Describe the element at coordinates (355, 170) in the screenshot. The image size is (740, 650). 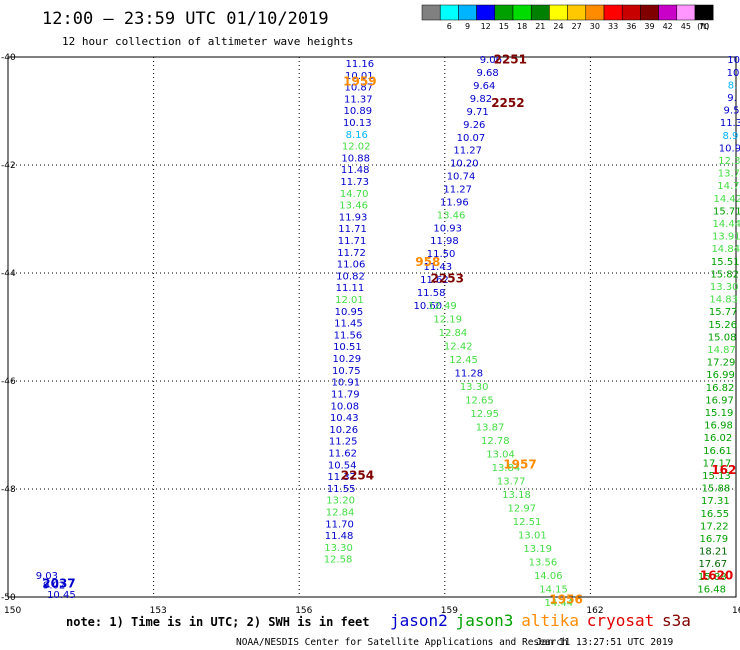
I see `swh-value: 11.48` at that location.